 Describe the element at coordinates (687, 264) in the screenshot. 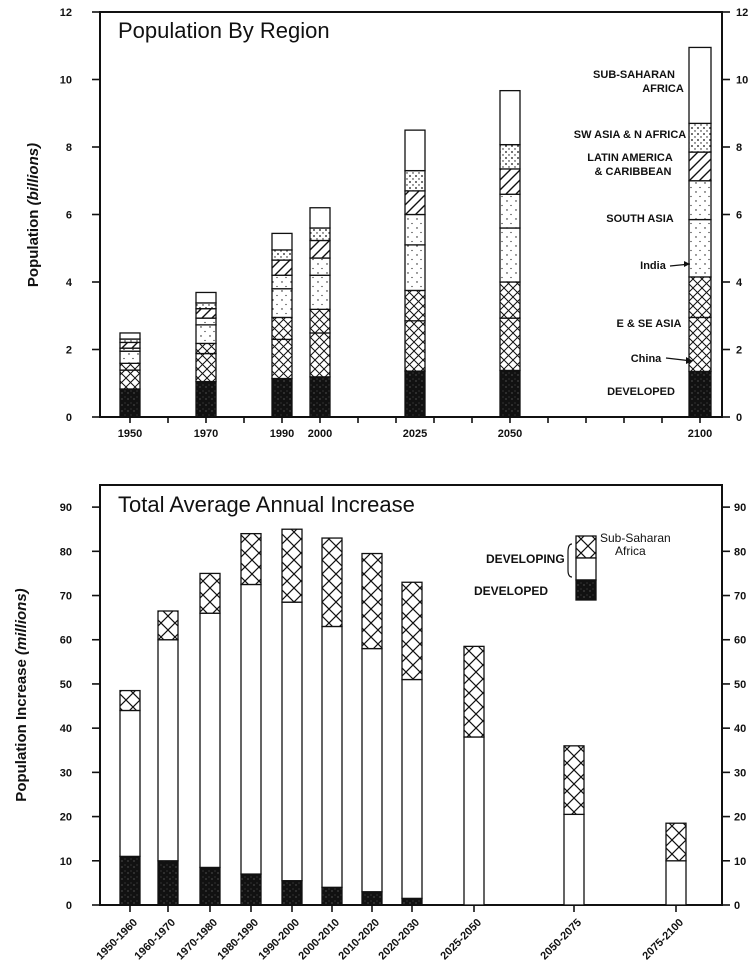

I see `india-arrow-icon` at that location.